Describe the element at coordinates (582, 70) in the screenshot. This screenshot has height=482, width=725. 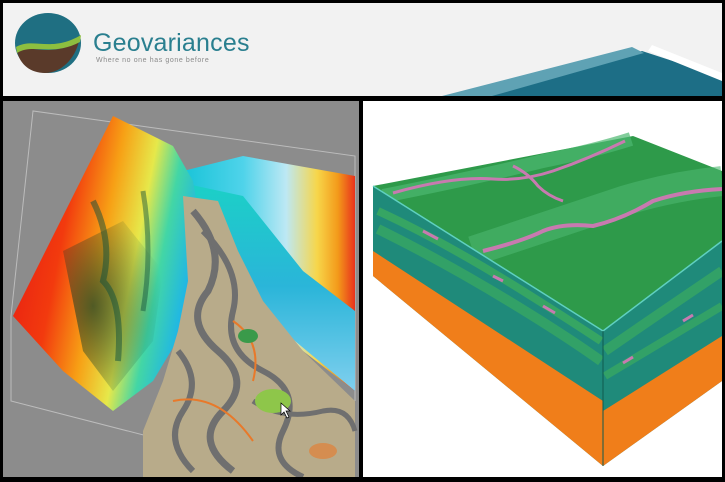
I see `swoosh-decoration-icon` at that location.